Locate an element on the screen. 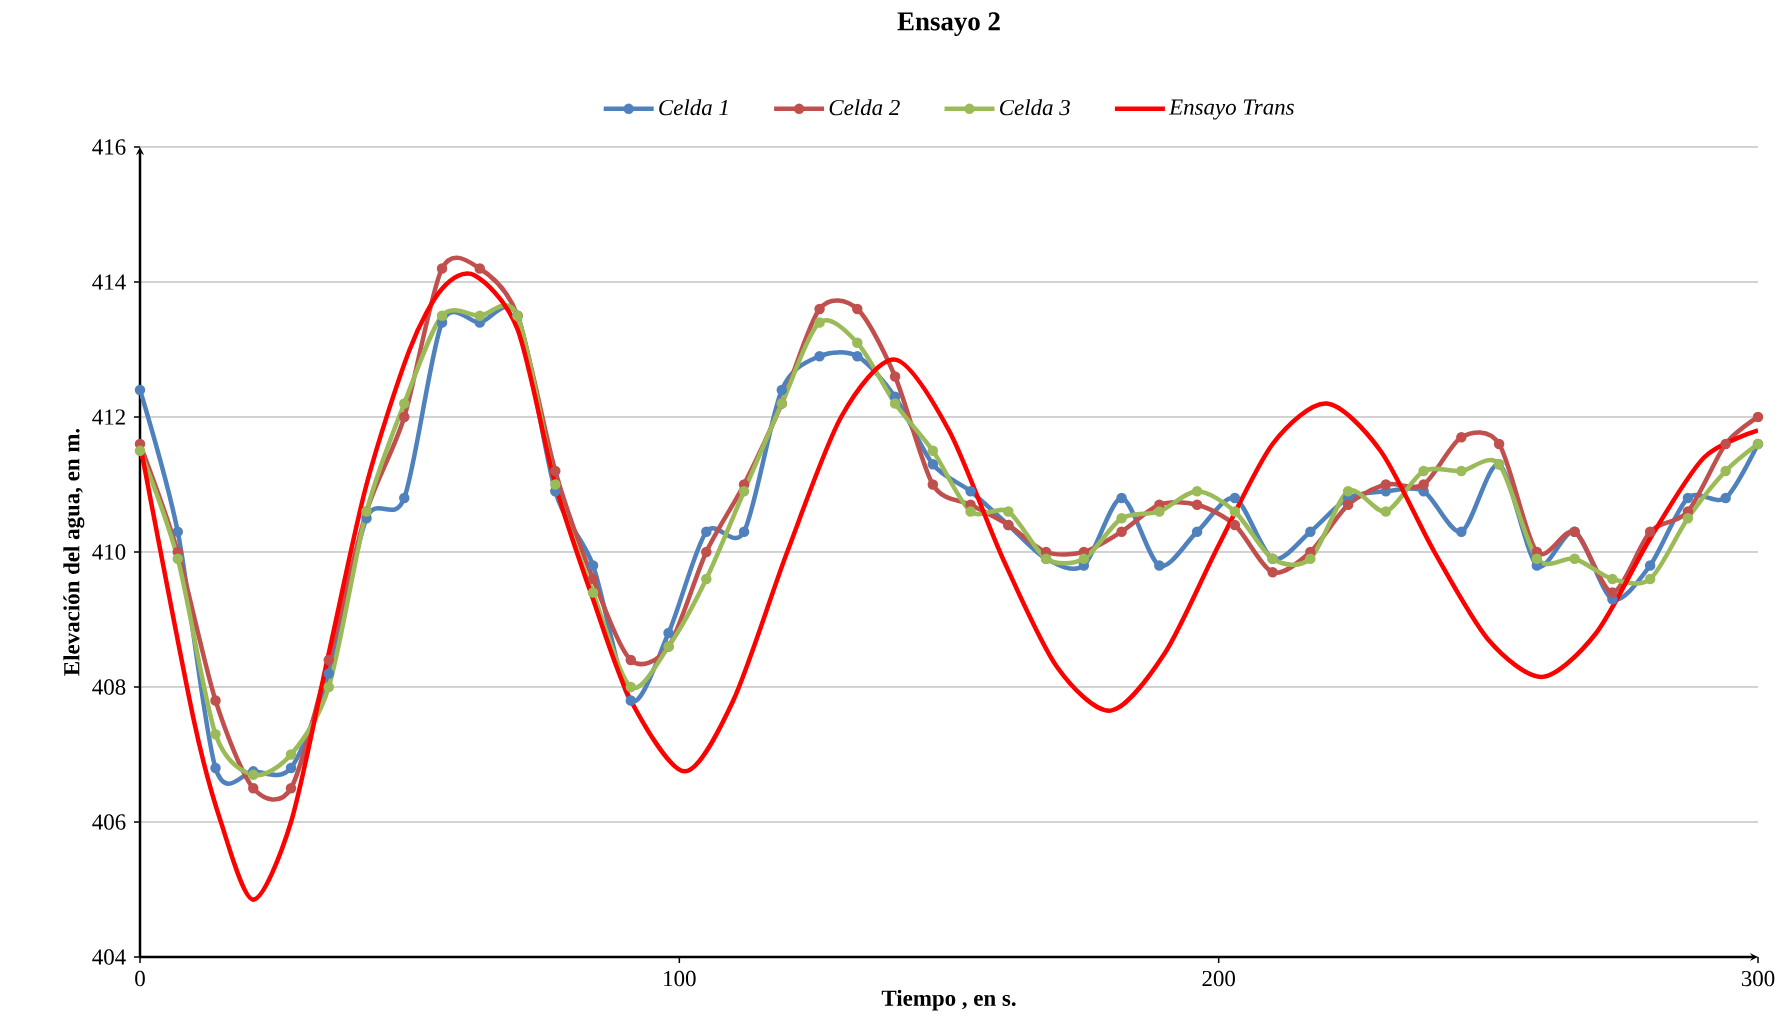  chart-title: Ensayo 2 is located at coordinates (948, 24).